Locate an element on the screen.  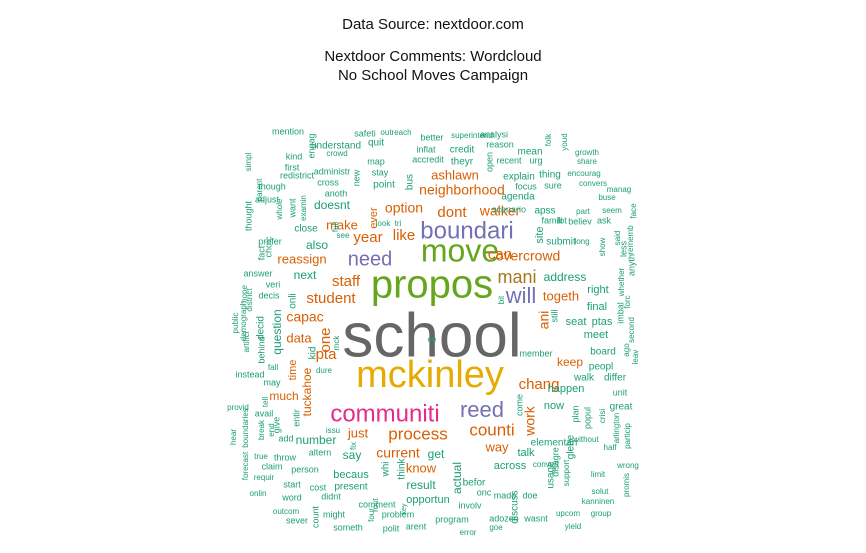
word-ani: ani is located at coordinates (544, 320).